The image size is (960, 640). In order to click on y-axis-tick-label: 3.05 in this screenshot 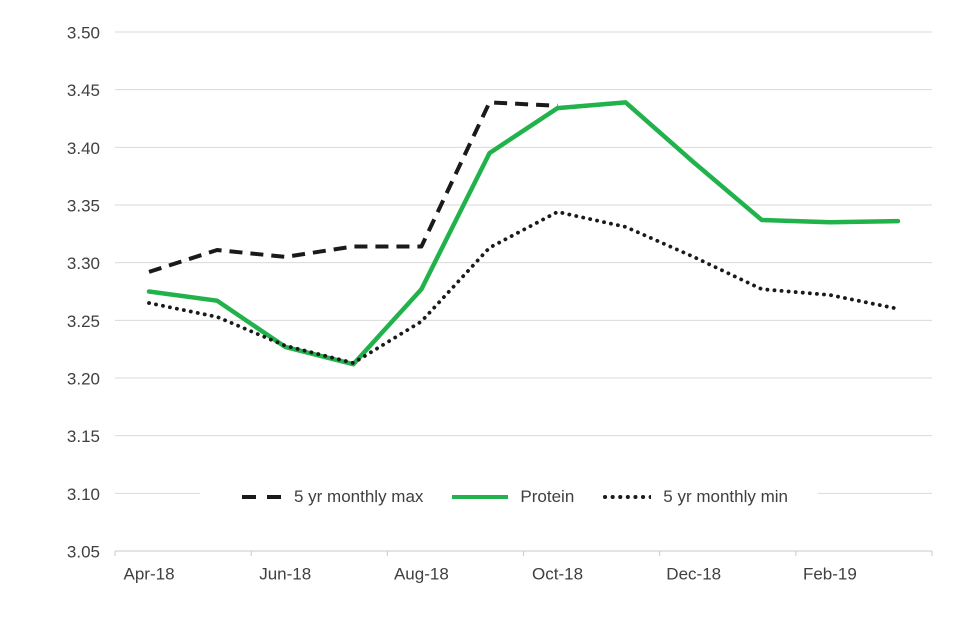, I will do `click(83, 552)`.